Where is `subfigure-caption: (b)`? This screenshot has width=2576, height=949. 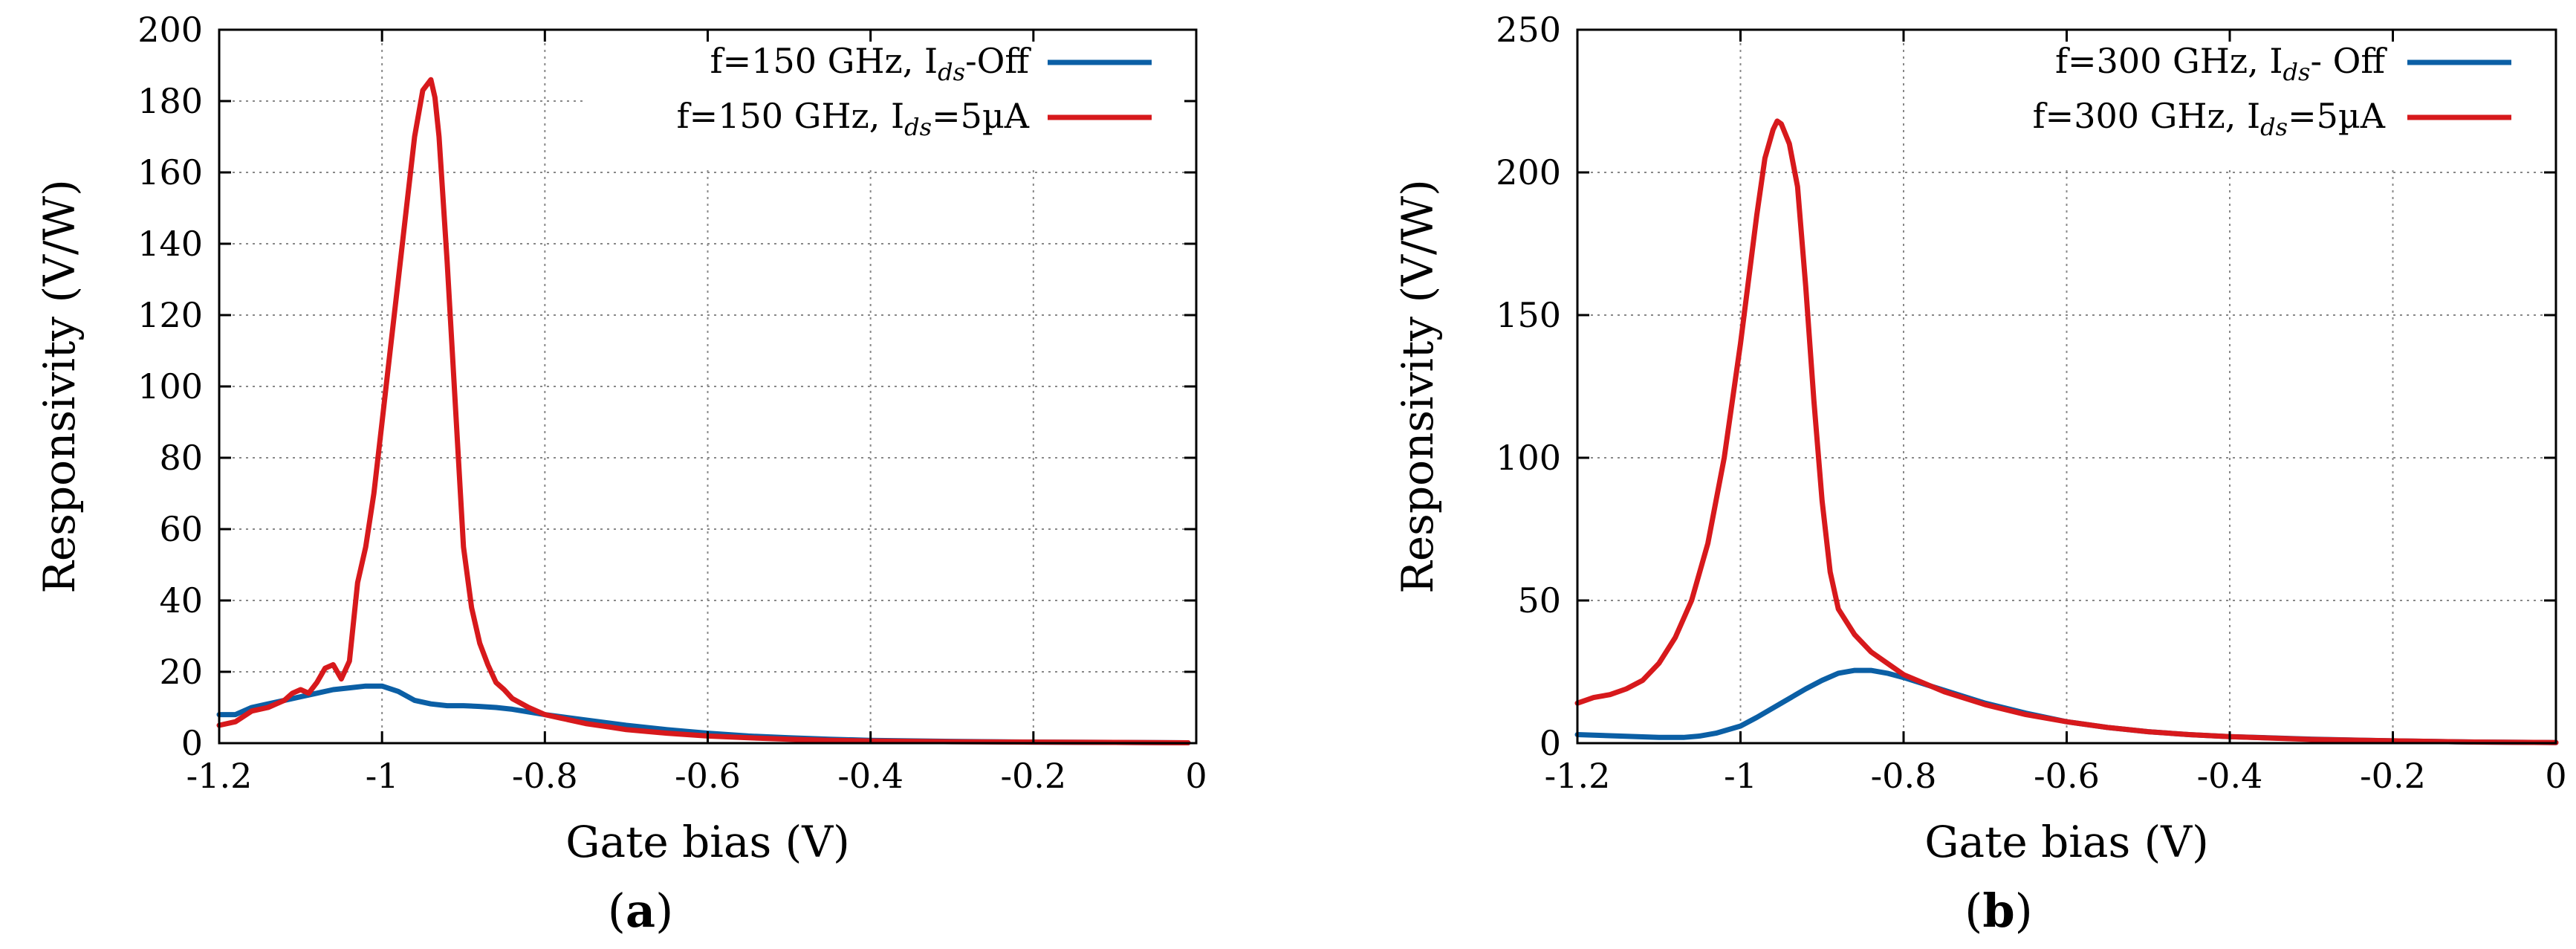
subfigure-caption: (b) is located at coordinates (1999, 911).